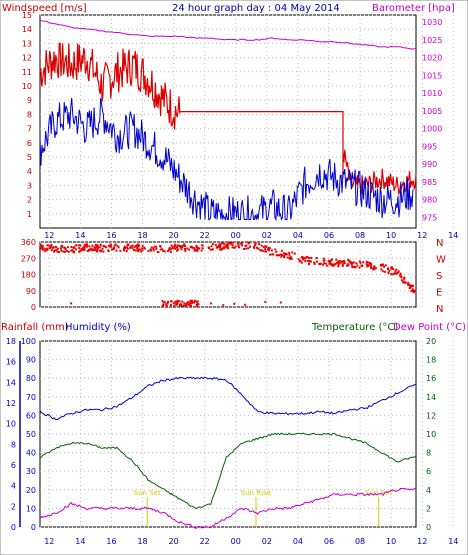 This screenshot has width=468, height=555. Describe the element at coordinates (256, 493) in the screenshot. I see `sun-annotation: Sun Rise` at that location.